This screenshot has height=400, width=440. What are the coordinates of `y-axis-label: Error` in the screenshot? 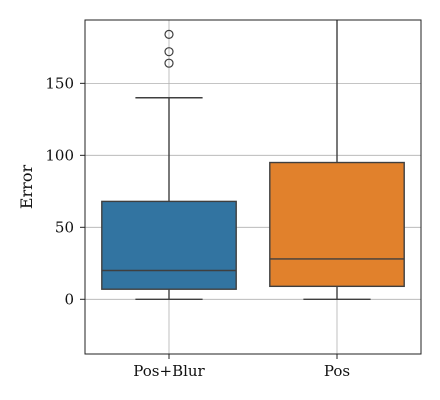 It's located at (26, 187).